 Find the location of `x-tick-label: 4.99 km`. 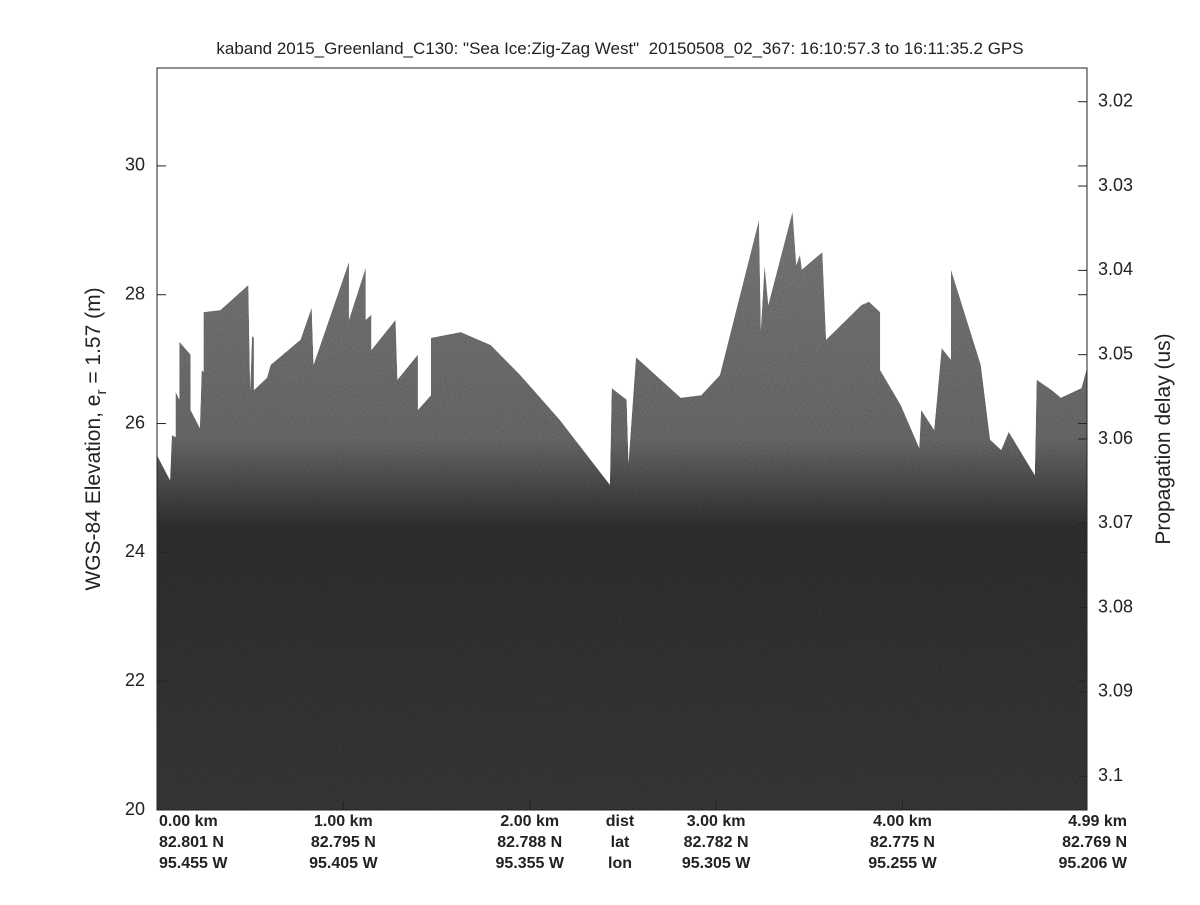

x-tick-label: 4.99 km is located at coordinates (1097, 821).